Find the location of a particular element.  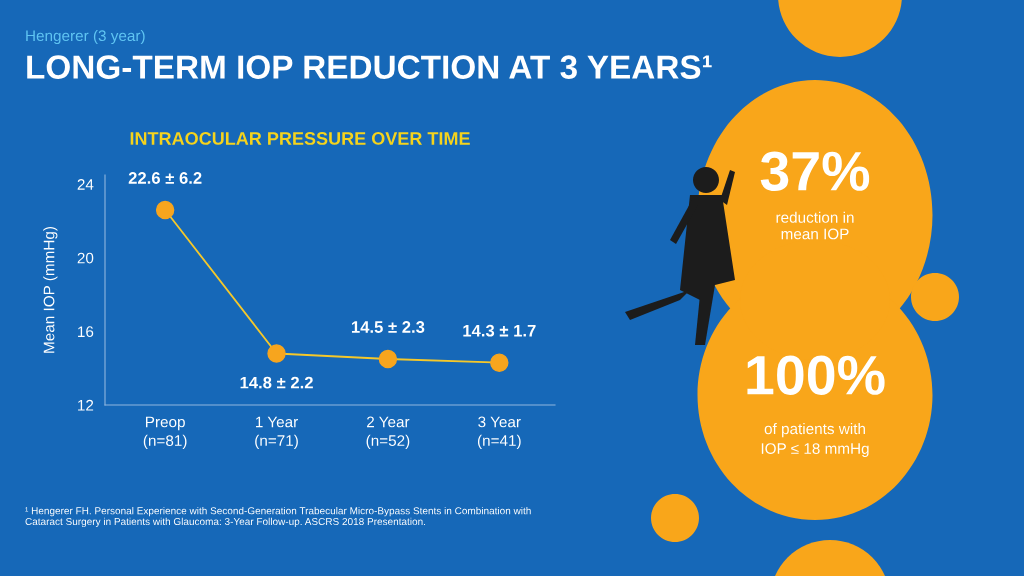

x-tick-label: 2 Year (n=52) is located at coordinates (388, 433).